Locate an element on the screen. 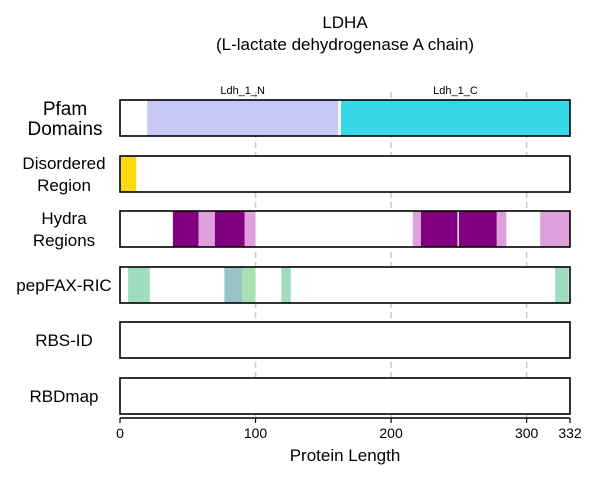 The height and width of the screenshot is (480, 600). track-2: Hydra Regions is located at coordinates (302, 229).